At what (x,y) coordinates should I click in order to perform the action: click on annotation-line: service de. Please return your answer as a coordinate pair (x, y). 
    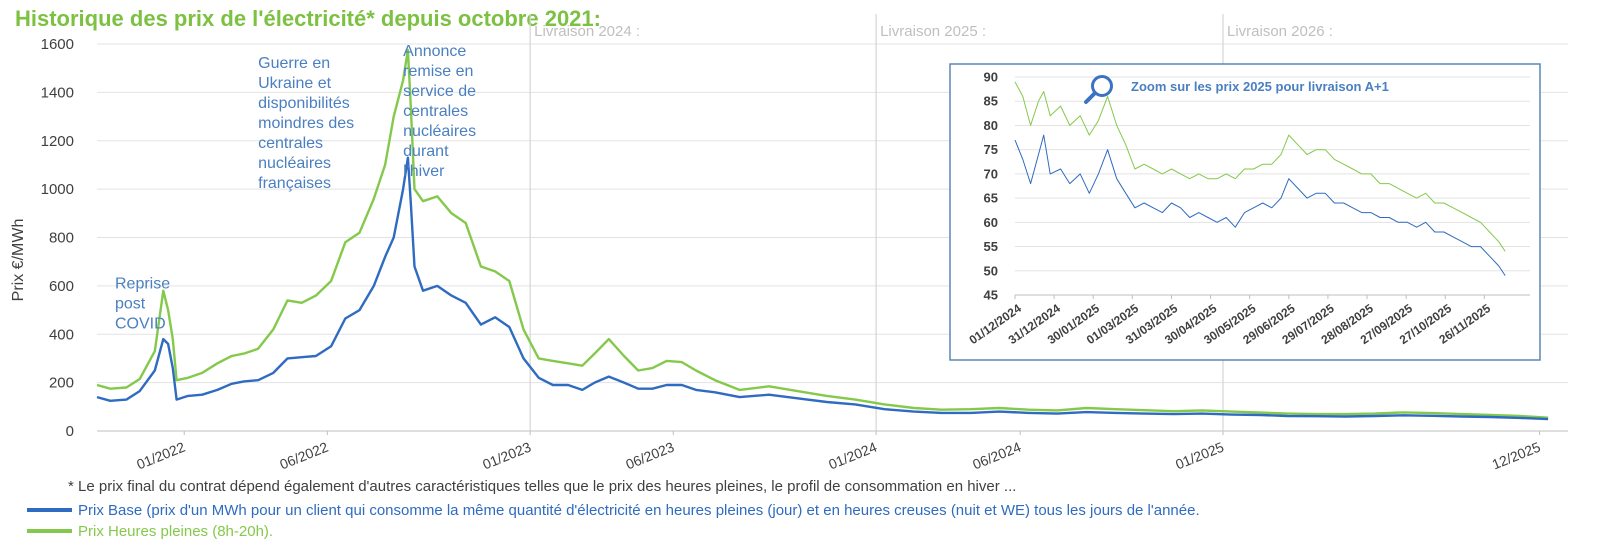
    Looking at the image, I should click on (439, 91).